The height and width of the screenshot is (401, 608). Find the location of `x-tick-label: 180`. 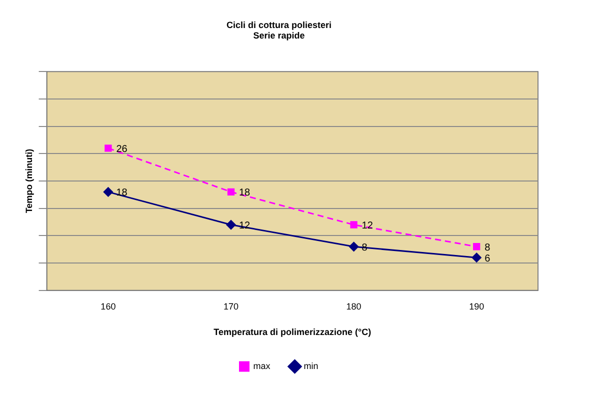

x-tick-label: 180 is located at coordinates (354, 306).